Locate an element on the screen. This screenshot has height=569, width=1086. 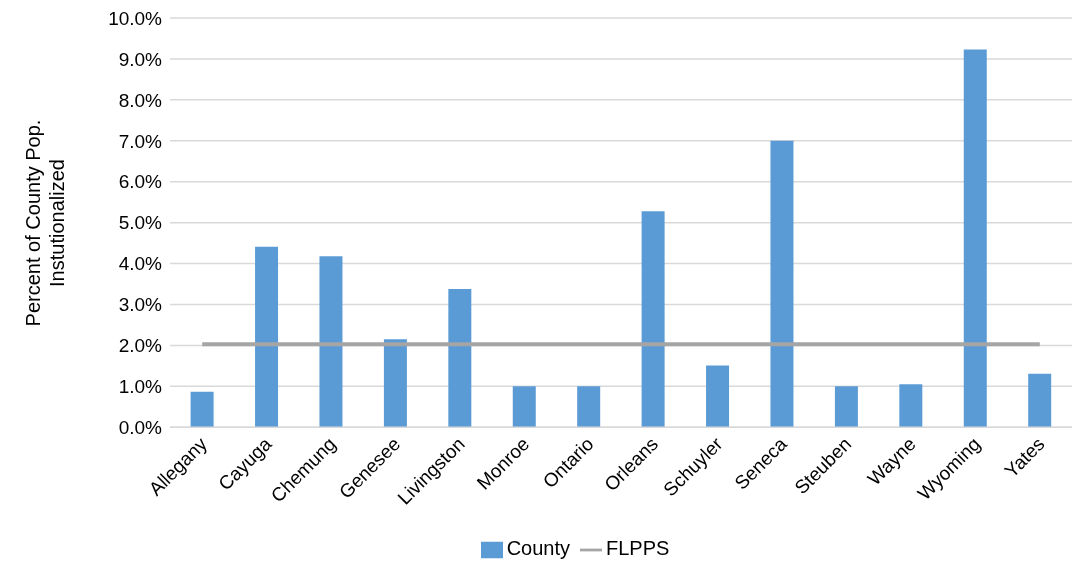
y-tick-label: 3.0% is located at coordinates (140, 305).